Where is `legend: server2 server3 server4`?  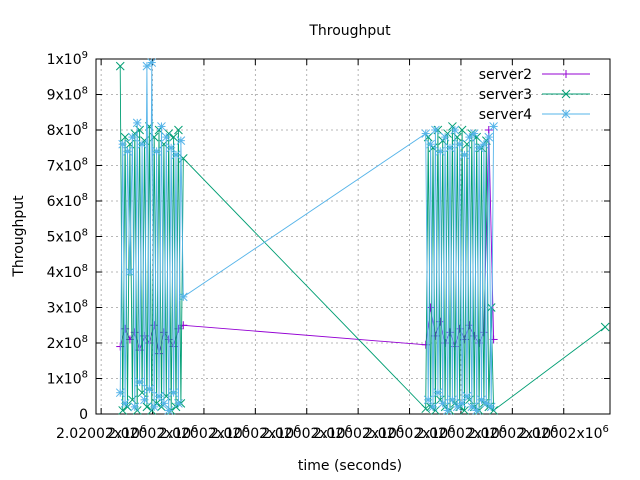 legend: server2 server3 server4 is located at coordinates (534, 95).